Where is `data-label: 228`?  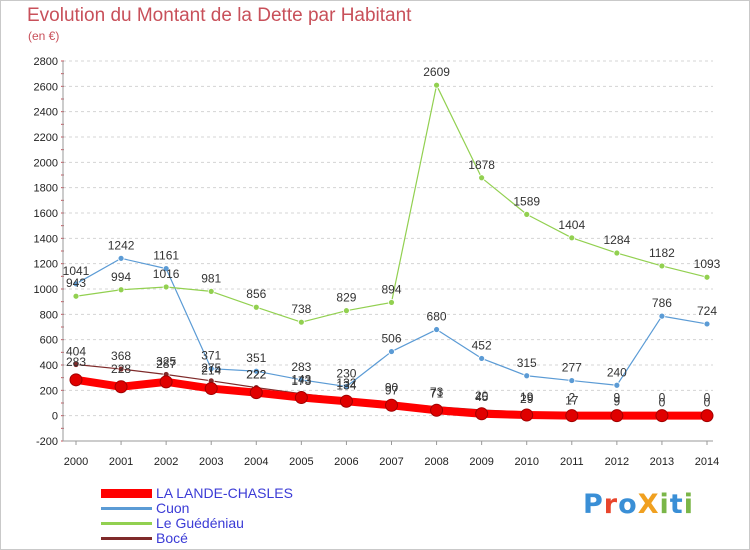 data-label: 228 is located at coordinates (121, 369).